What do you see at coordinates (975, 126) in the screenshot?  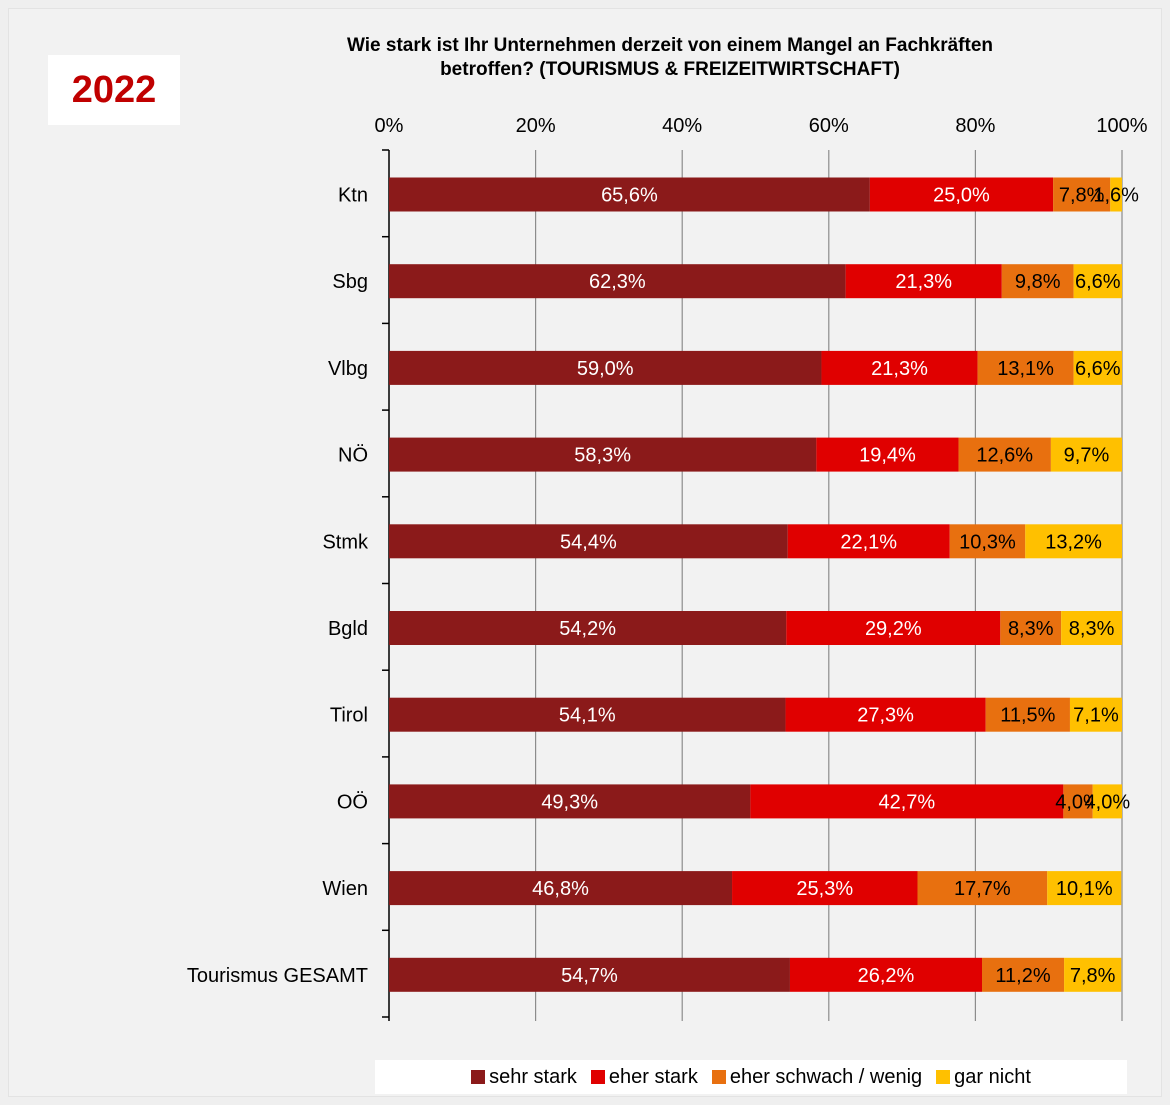 I see `x-tick-label: 80%` at bounding box center [975, 126].